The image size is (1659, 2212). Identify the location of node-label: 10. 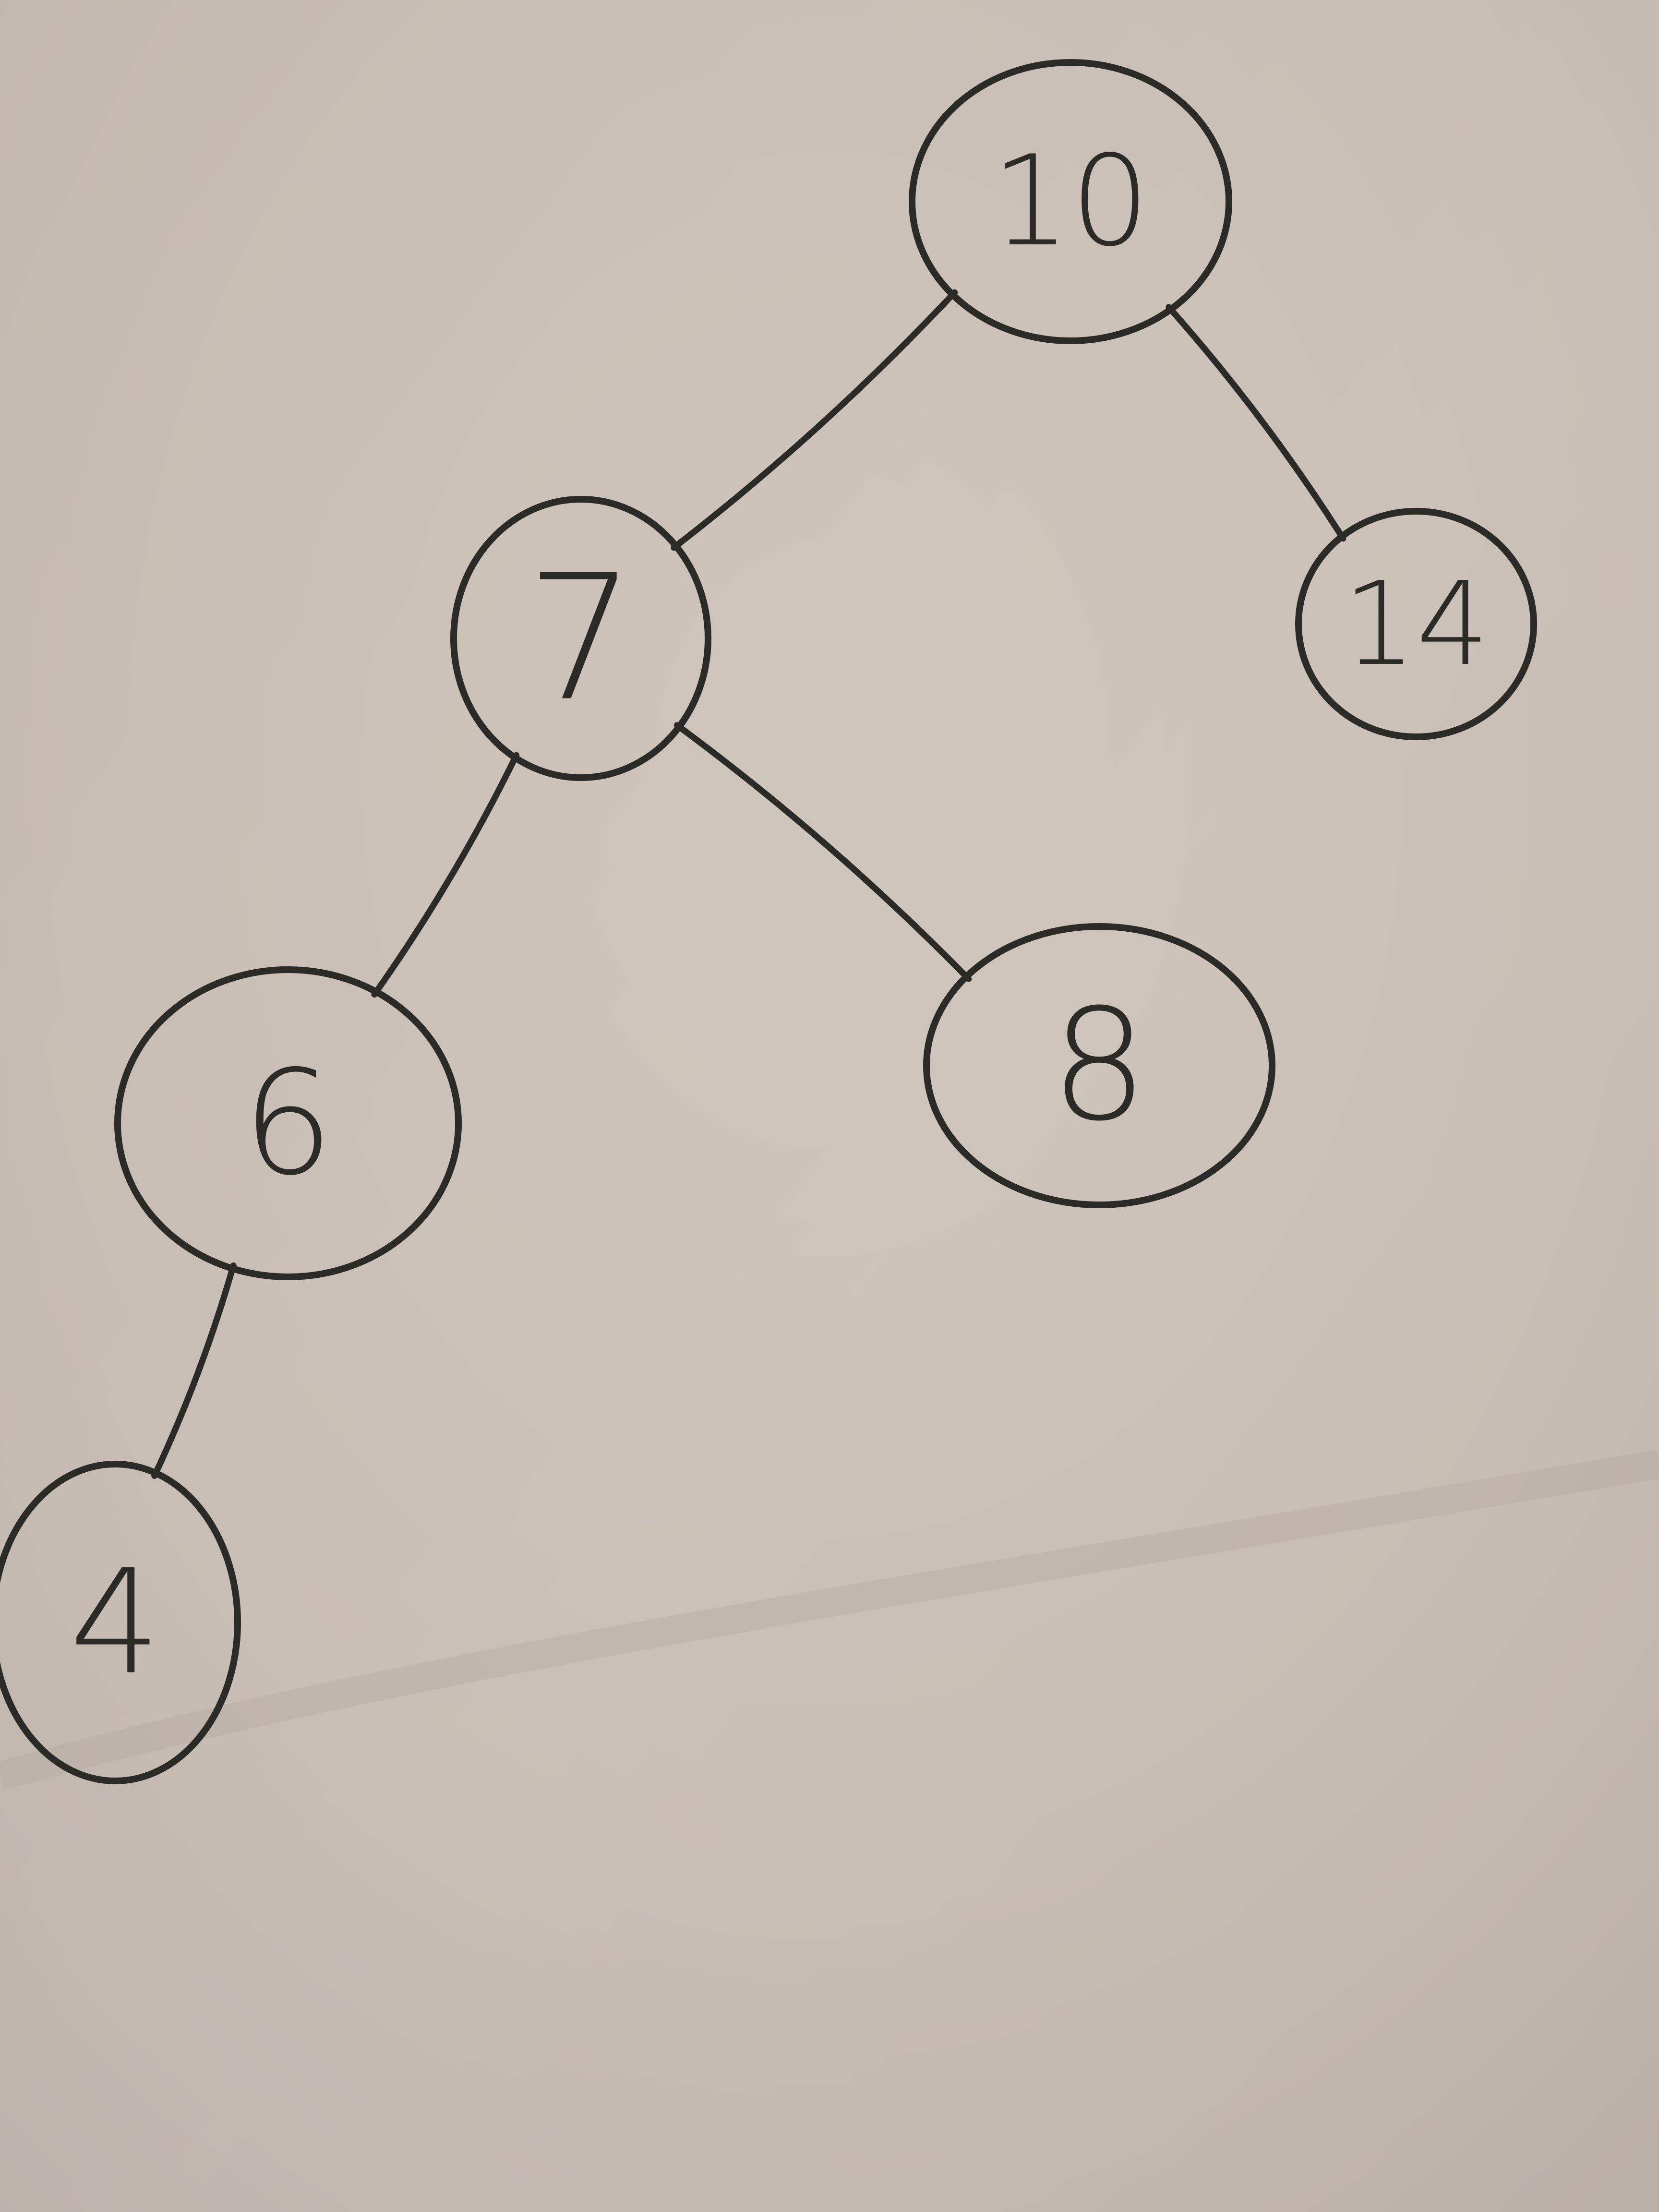
(1070, 201).